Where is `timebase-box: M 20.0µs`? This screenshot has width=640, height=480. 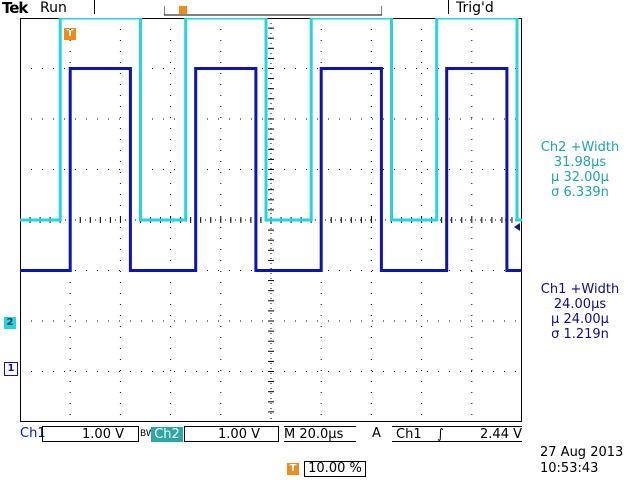 timebase-box: M 20.0µs is located at coordinates (320, 434).